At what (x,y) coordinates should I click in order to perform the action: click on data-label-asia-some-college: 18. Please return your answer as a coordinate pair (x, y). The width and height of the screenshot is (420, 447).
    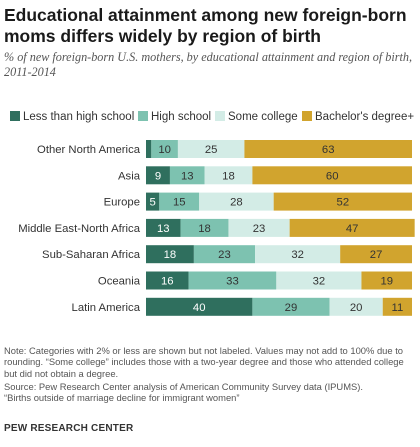
    Looking at the image, I should click on (228, 176).